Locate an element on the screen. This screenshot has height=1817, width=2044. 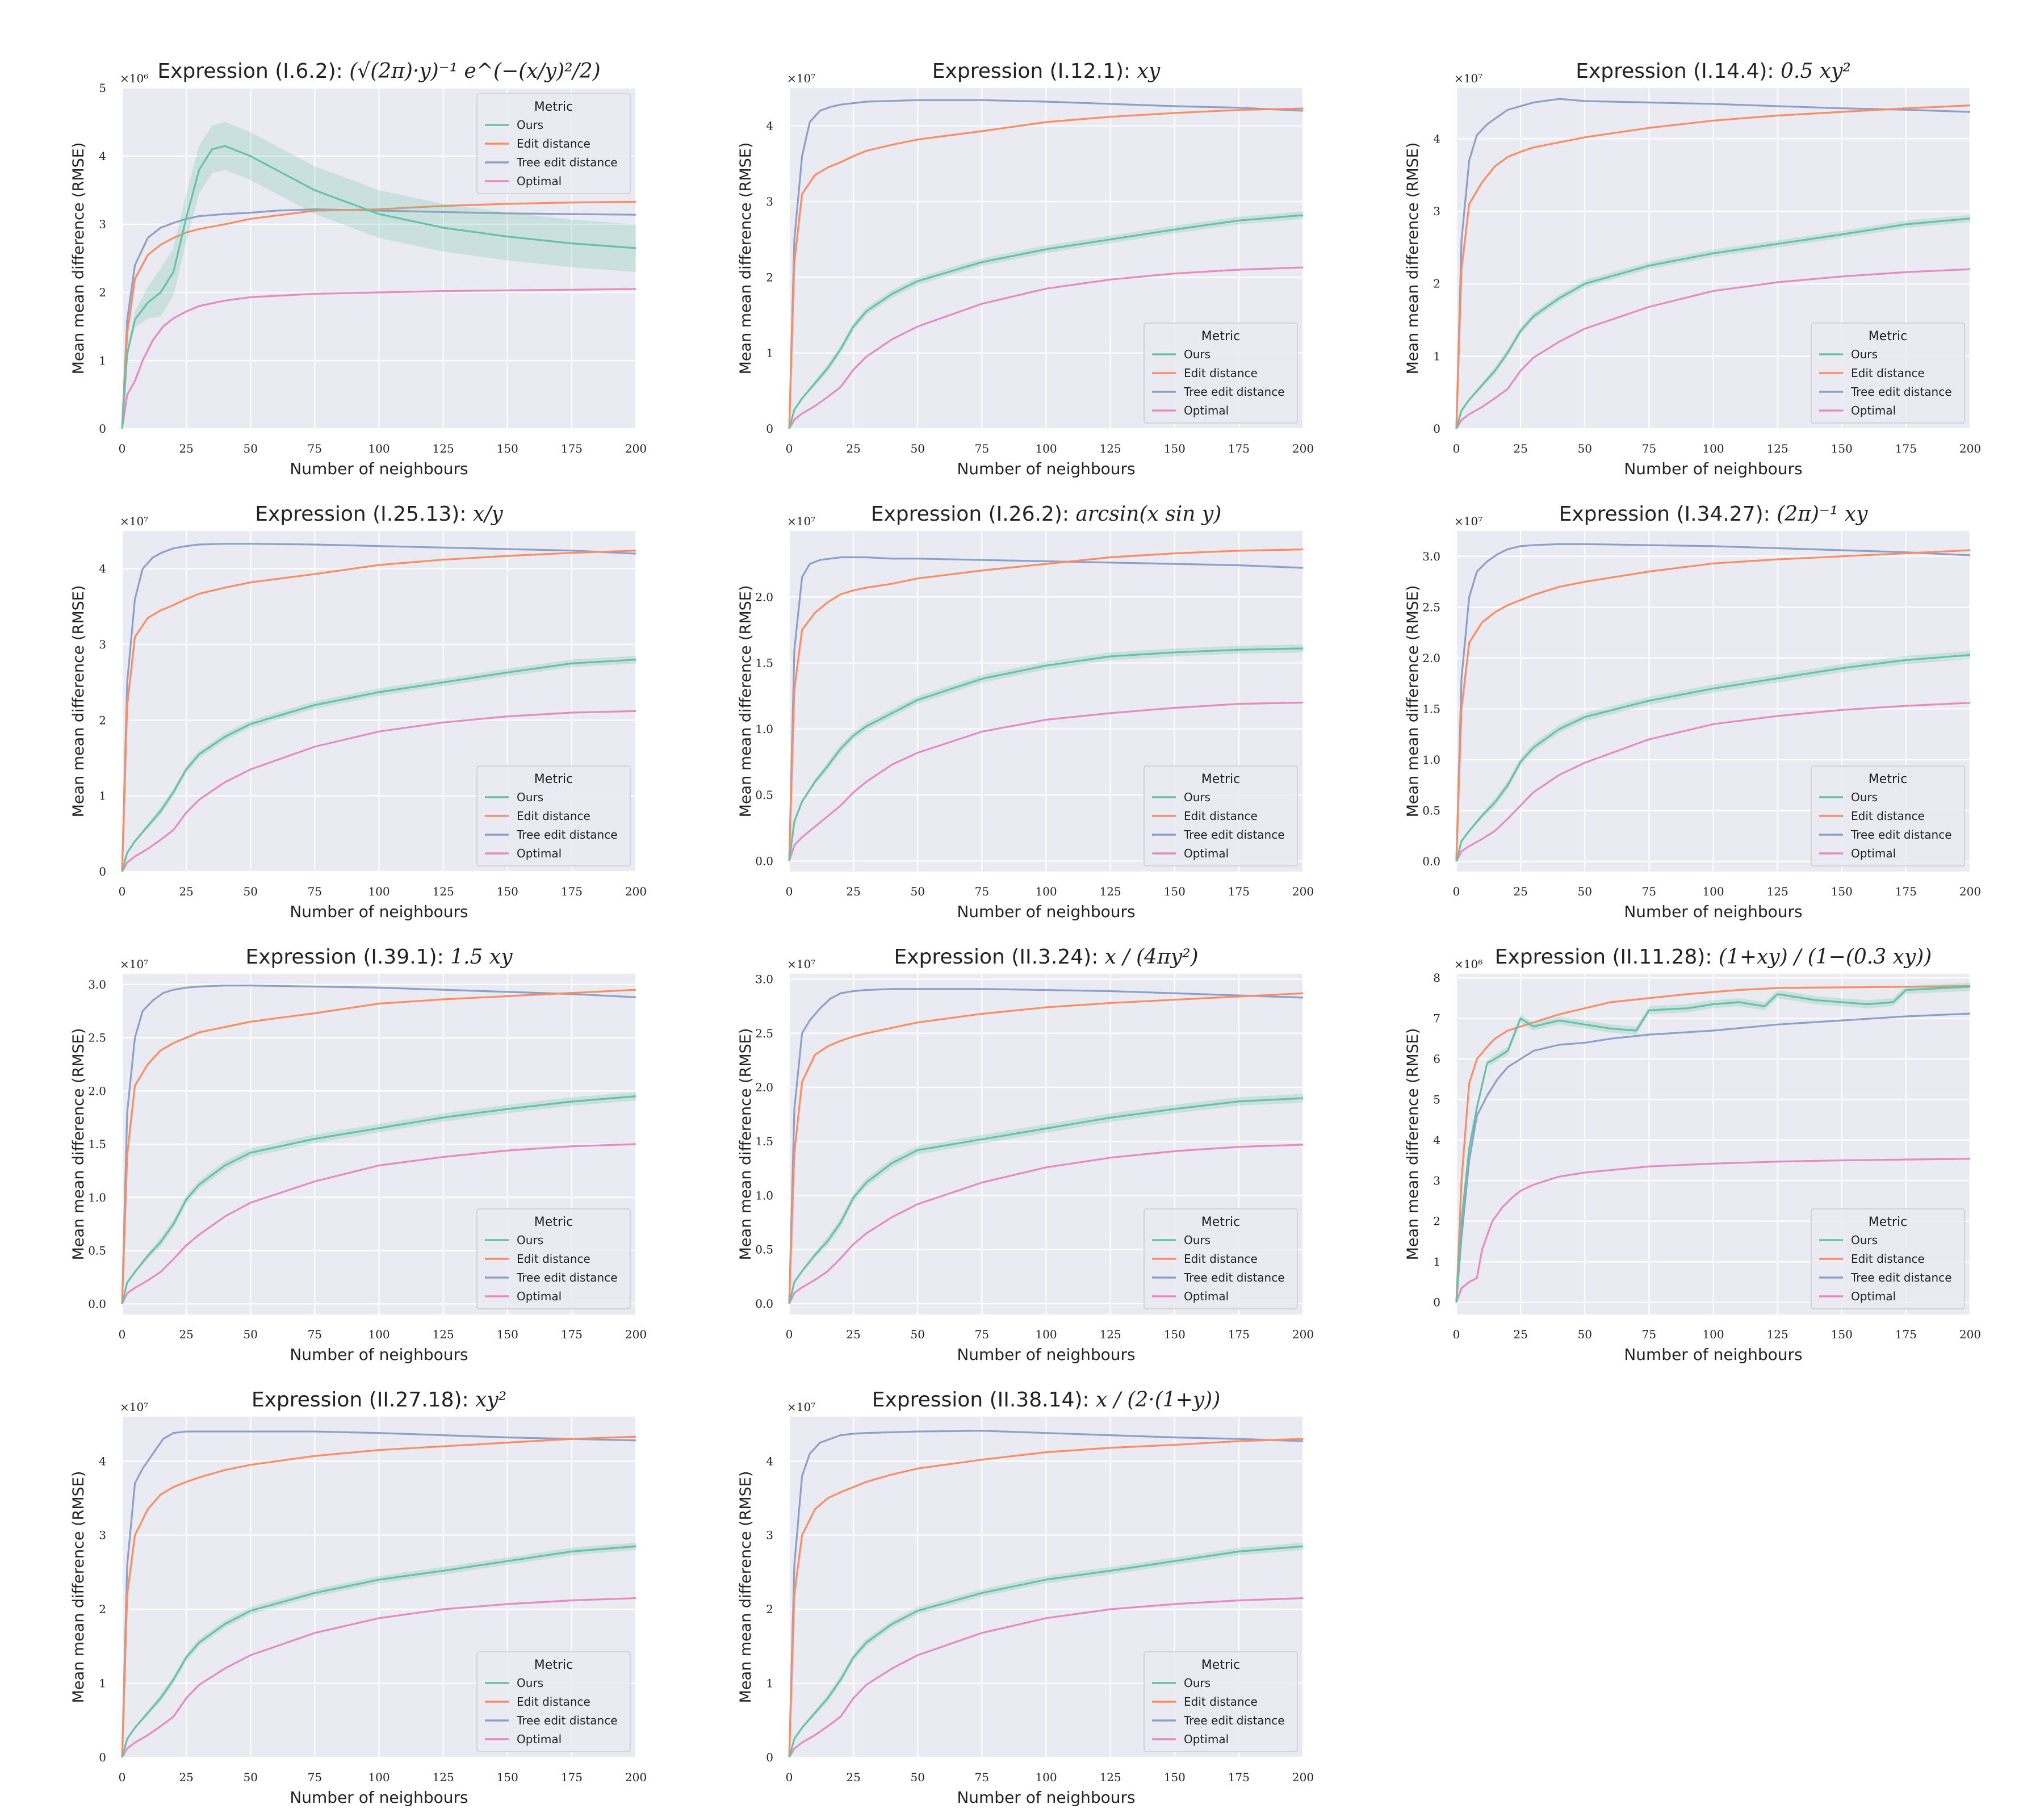
x-tick-label: 175 is located at coordinates (1239, 1777).